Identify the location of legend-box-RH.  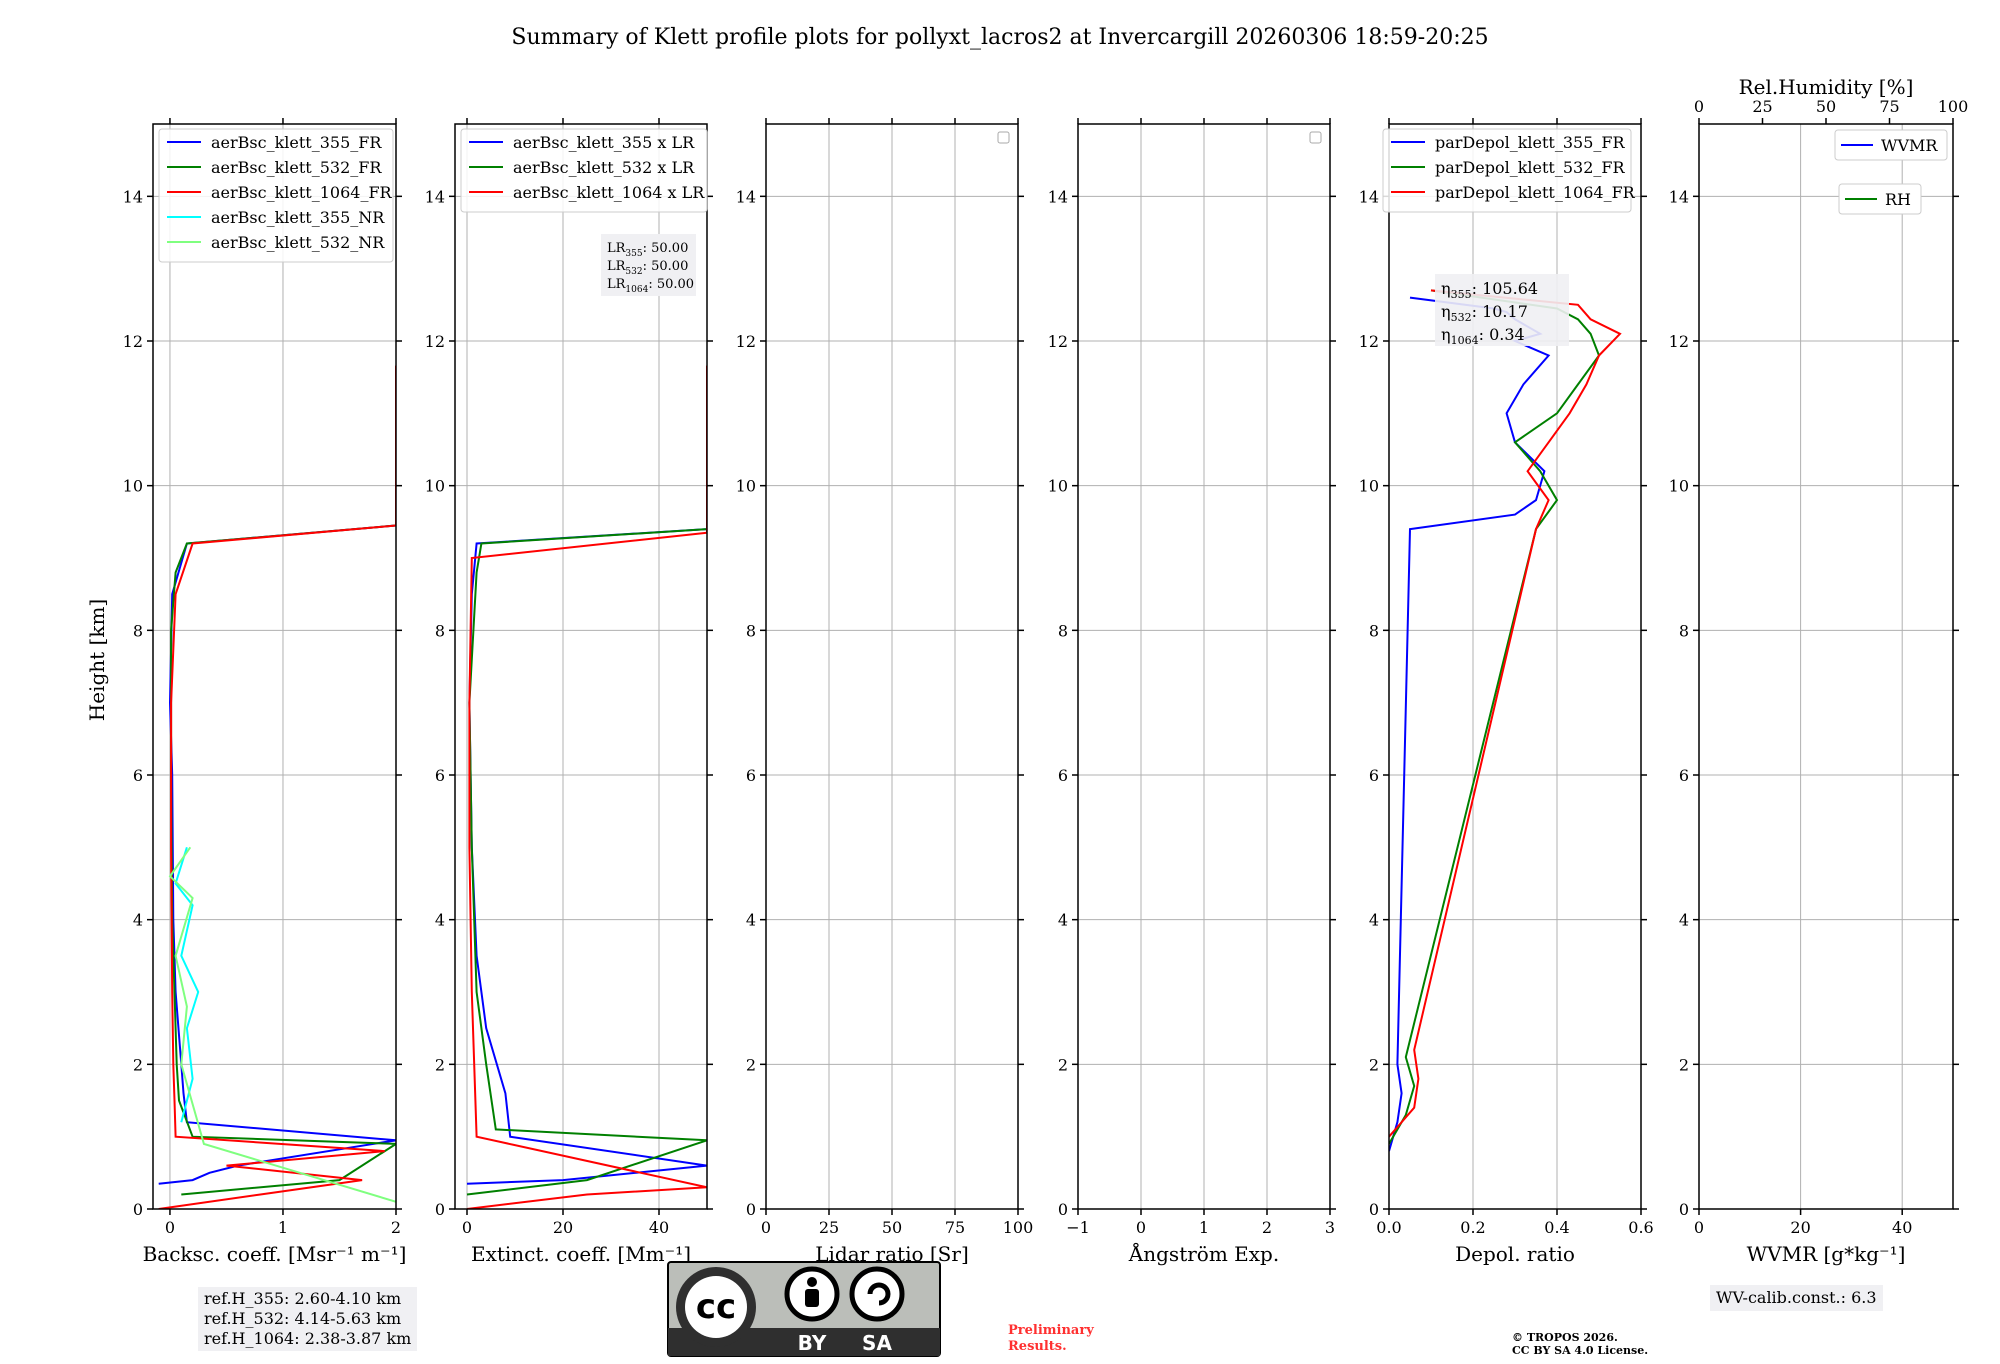
(1880, 199).